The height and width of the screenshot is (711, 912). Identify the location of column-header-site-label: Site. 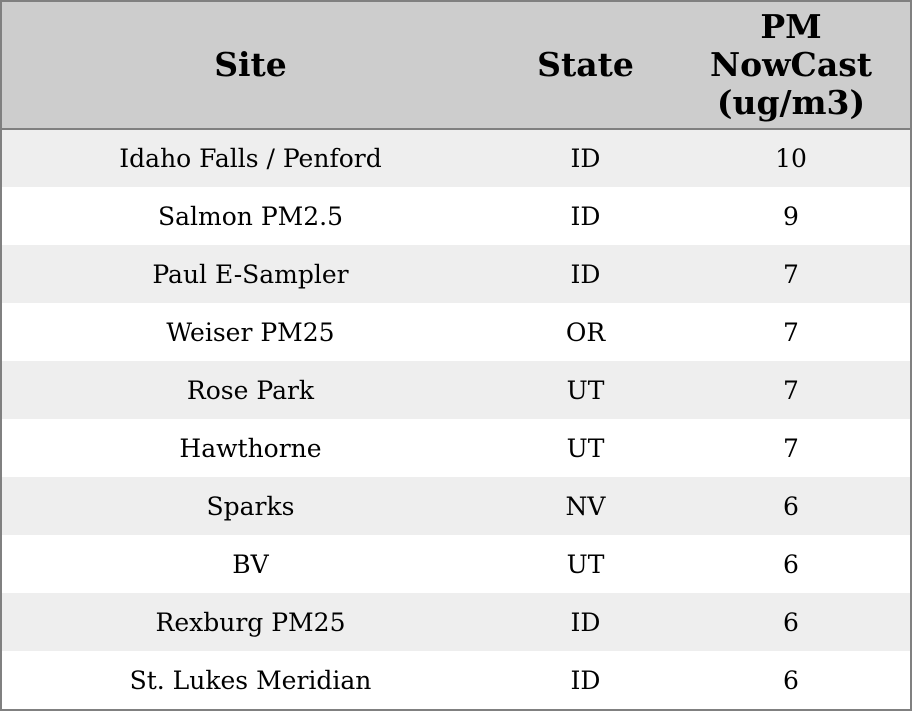
(250, 65).